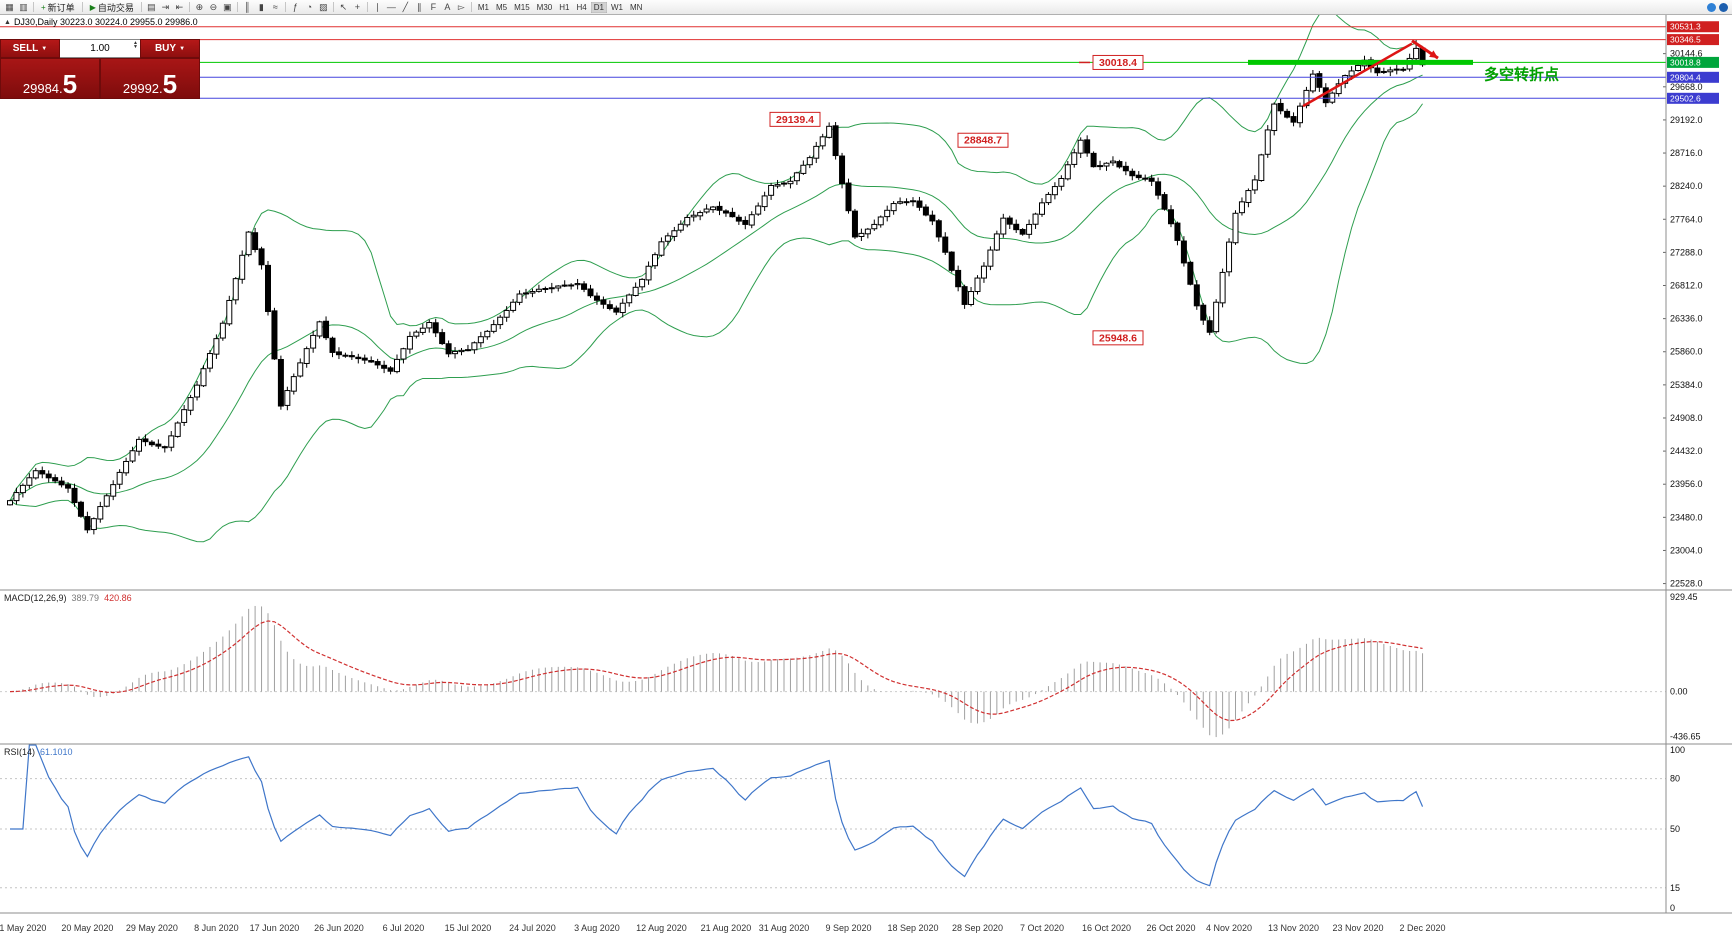  I want to click on arrow-objects-icon: ▻, so click(461, 6).